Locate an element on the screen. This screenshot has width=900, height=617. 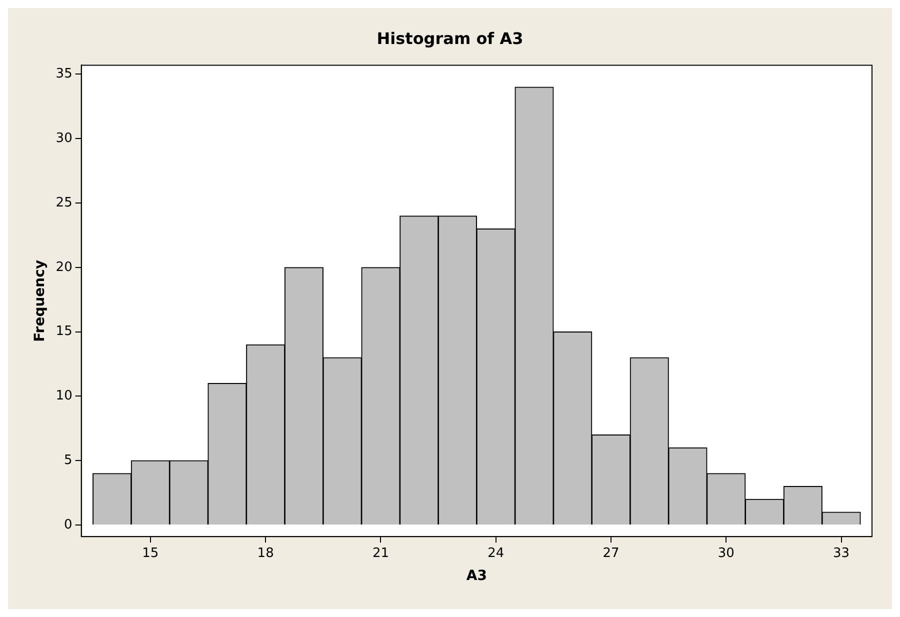
x-tick-label: 27 is located at coordinates (611, 553).